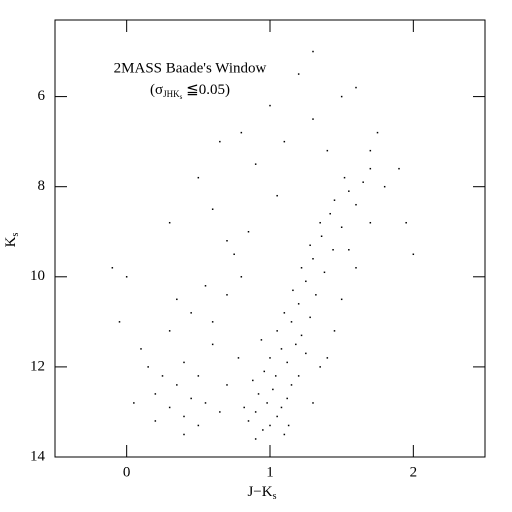 The width and height of the screenshot is (512, 512). I want to click on y-label-text: K, so click(11, 241).